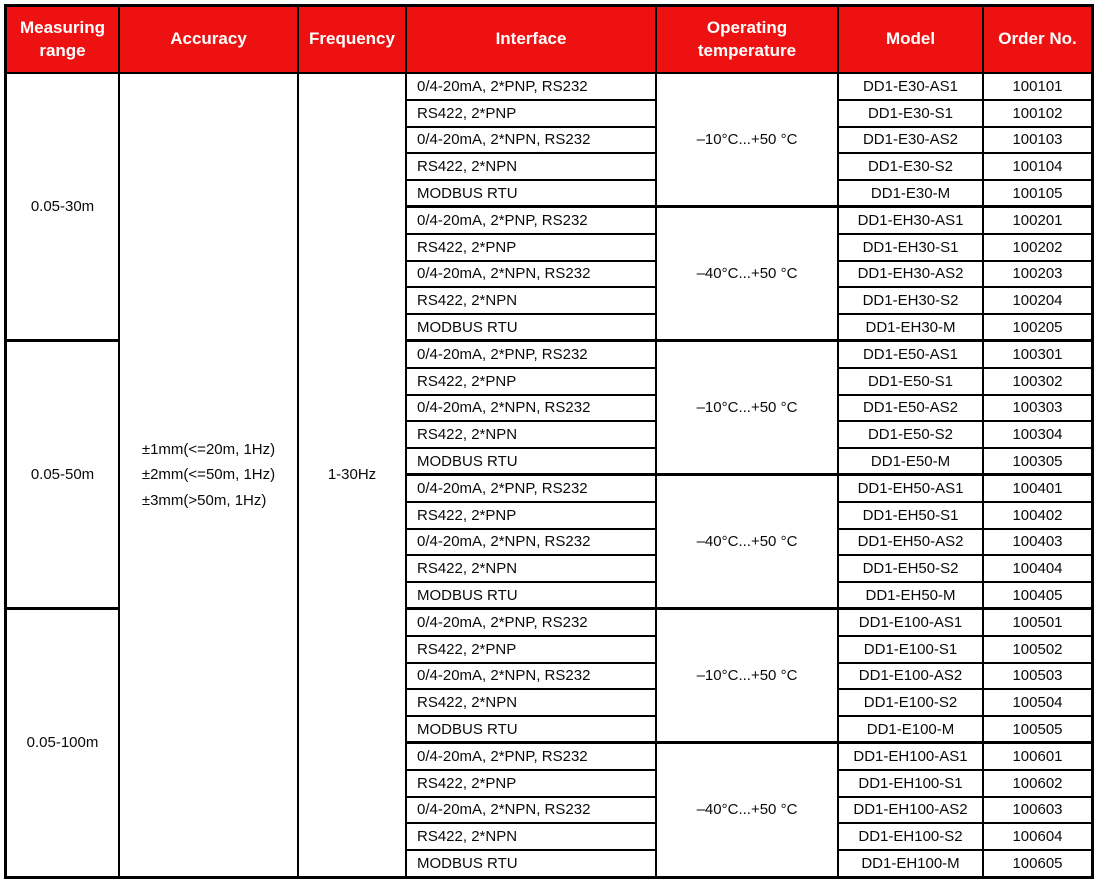 This screenshot has width=1098, height=883. Describe the element at coordinates (910, 167) in the screenshot. I see `model-cell: DD1-E30-S2` at that location.